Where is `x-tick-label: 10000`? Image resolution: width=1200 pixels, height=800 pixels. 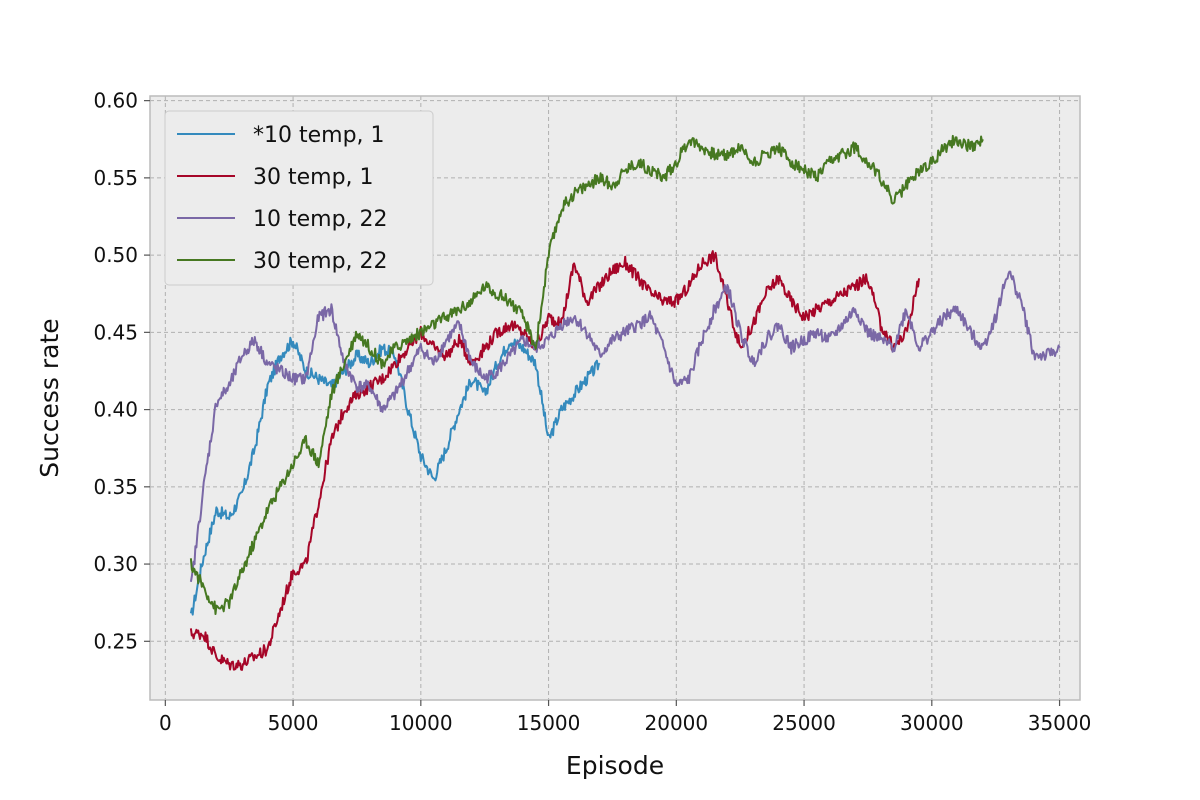 x-tick-label: 10000 is located at coordinates (421, 723).